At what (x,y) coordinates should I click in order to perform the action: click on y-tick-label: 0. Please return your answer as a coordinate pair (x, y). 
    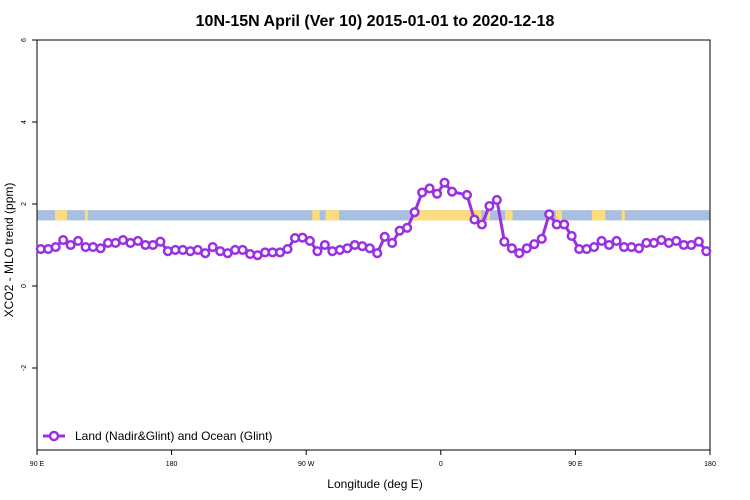
    Looking at the image, I should click on (24, 286).